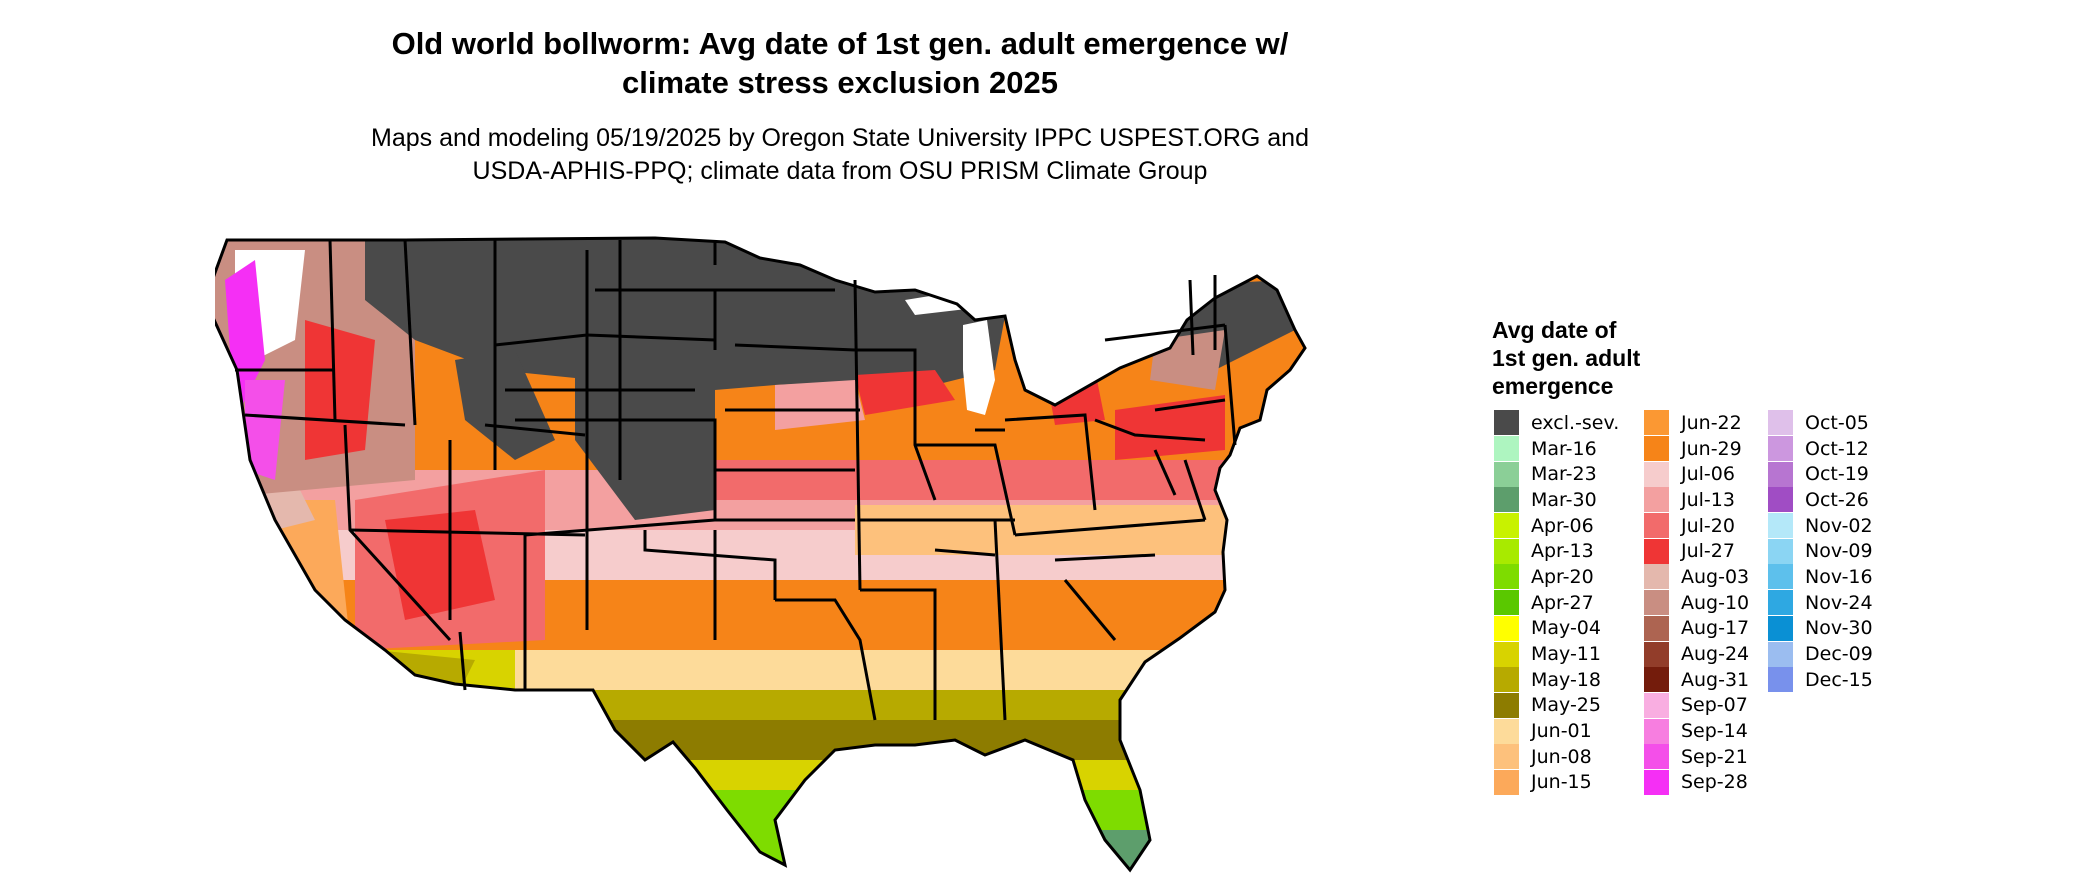  I want to click on legend-item: Dec-15, so click(1843, 680).